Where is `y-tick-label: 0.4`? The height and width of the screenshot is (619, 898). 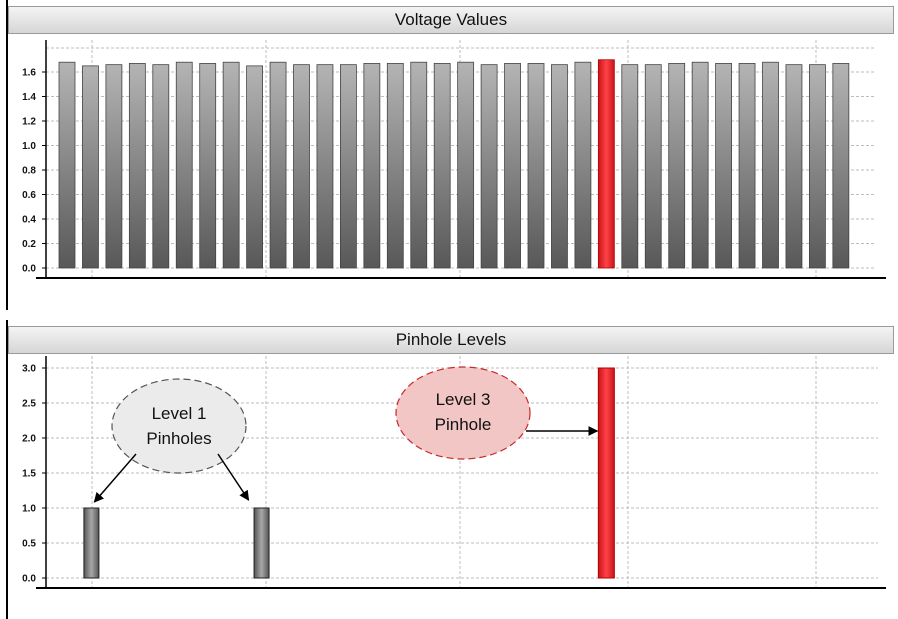
y-tick-label: 0.4 is located at coordinates (29, 220).